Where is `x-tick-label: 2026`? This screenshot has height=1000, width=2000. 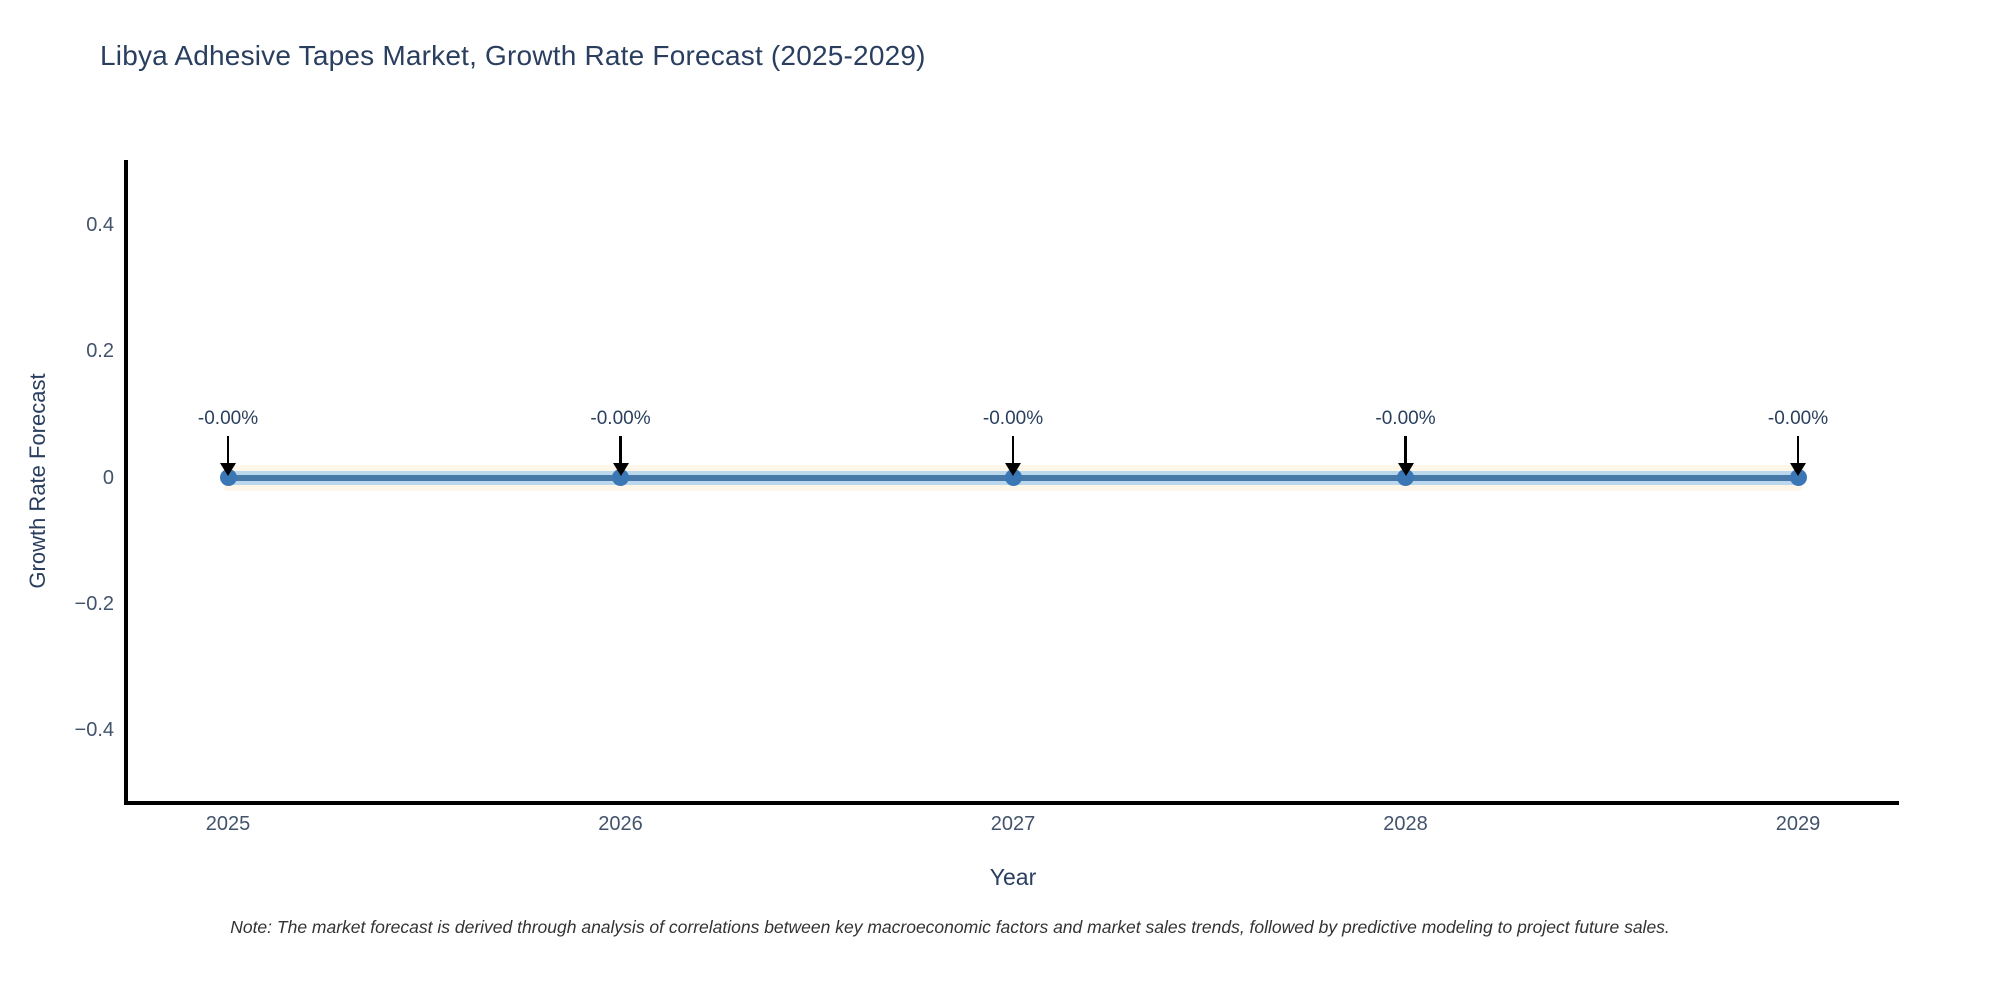 x-tick-label: 2026 is located at coordinates (620, 824).